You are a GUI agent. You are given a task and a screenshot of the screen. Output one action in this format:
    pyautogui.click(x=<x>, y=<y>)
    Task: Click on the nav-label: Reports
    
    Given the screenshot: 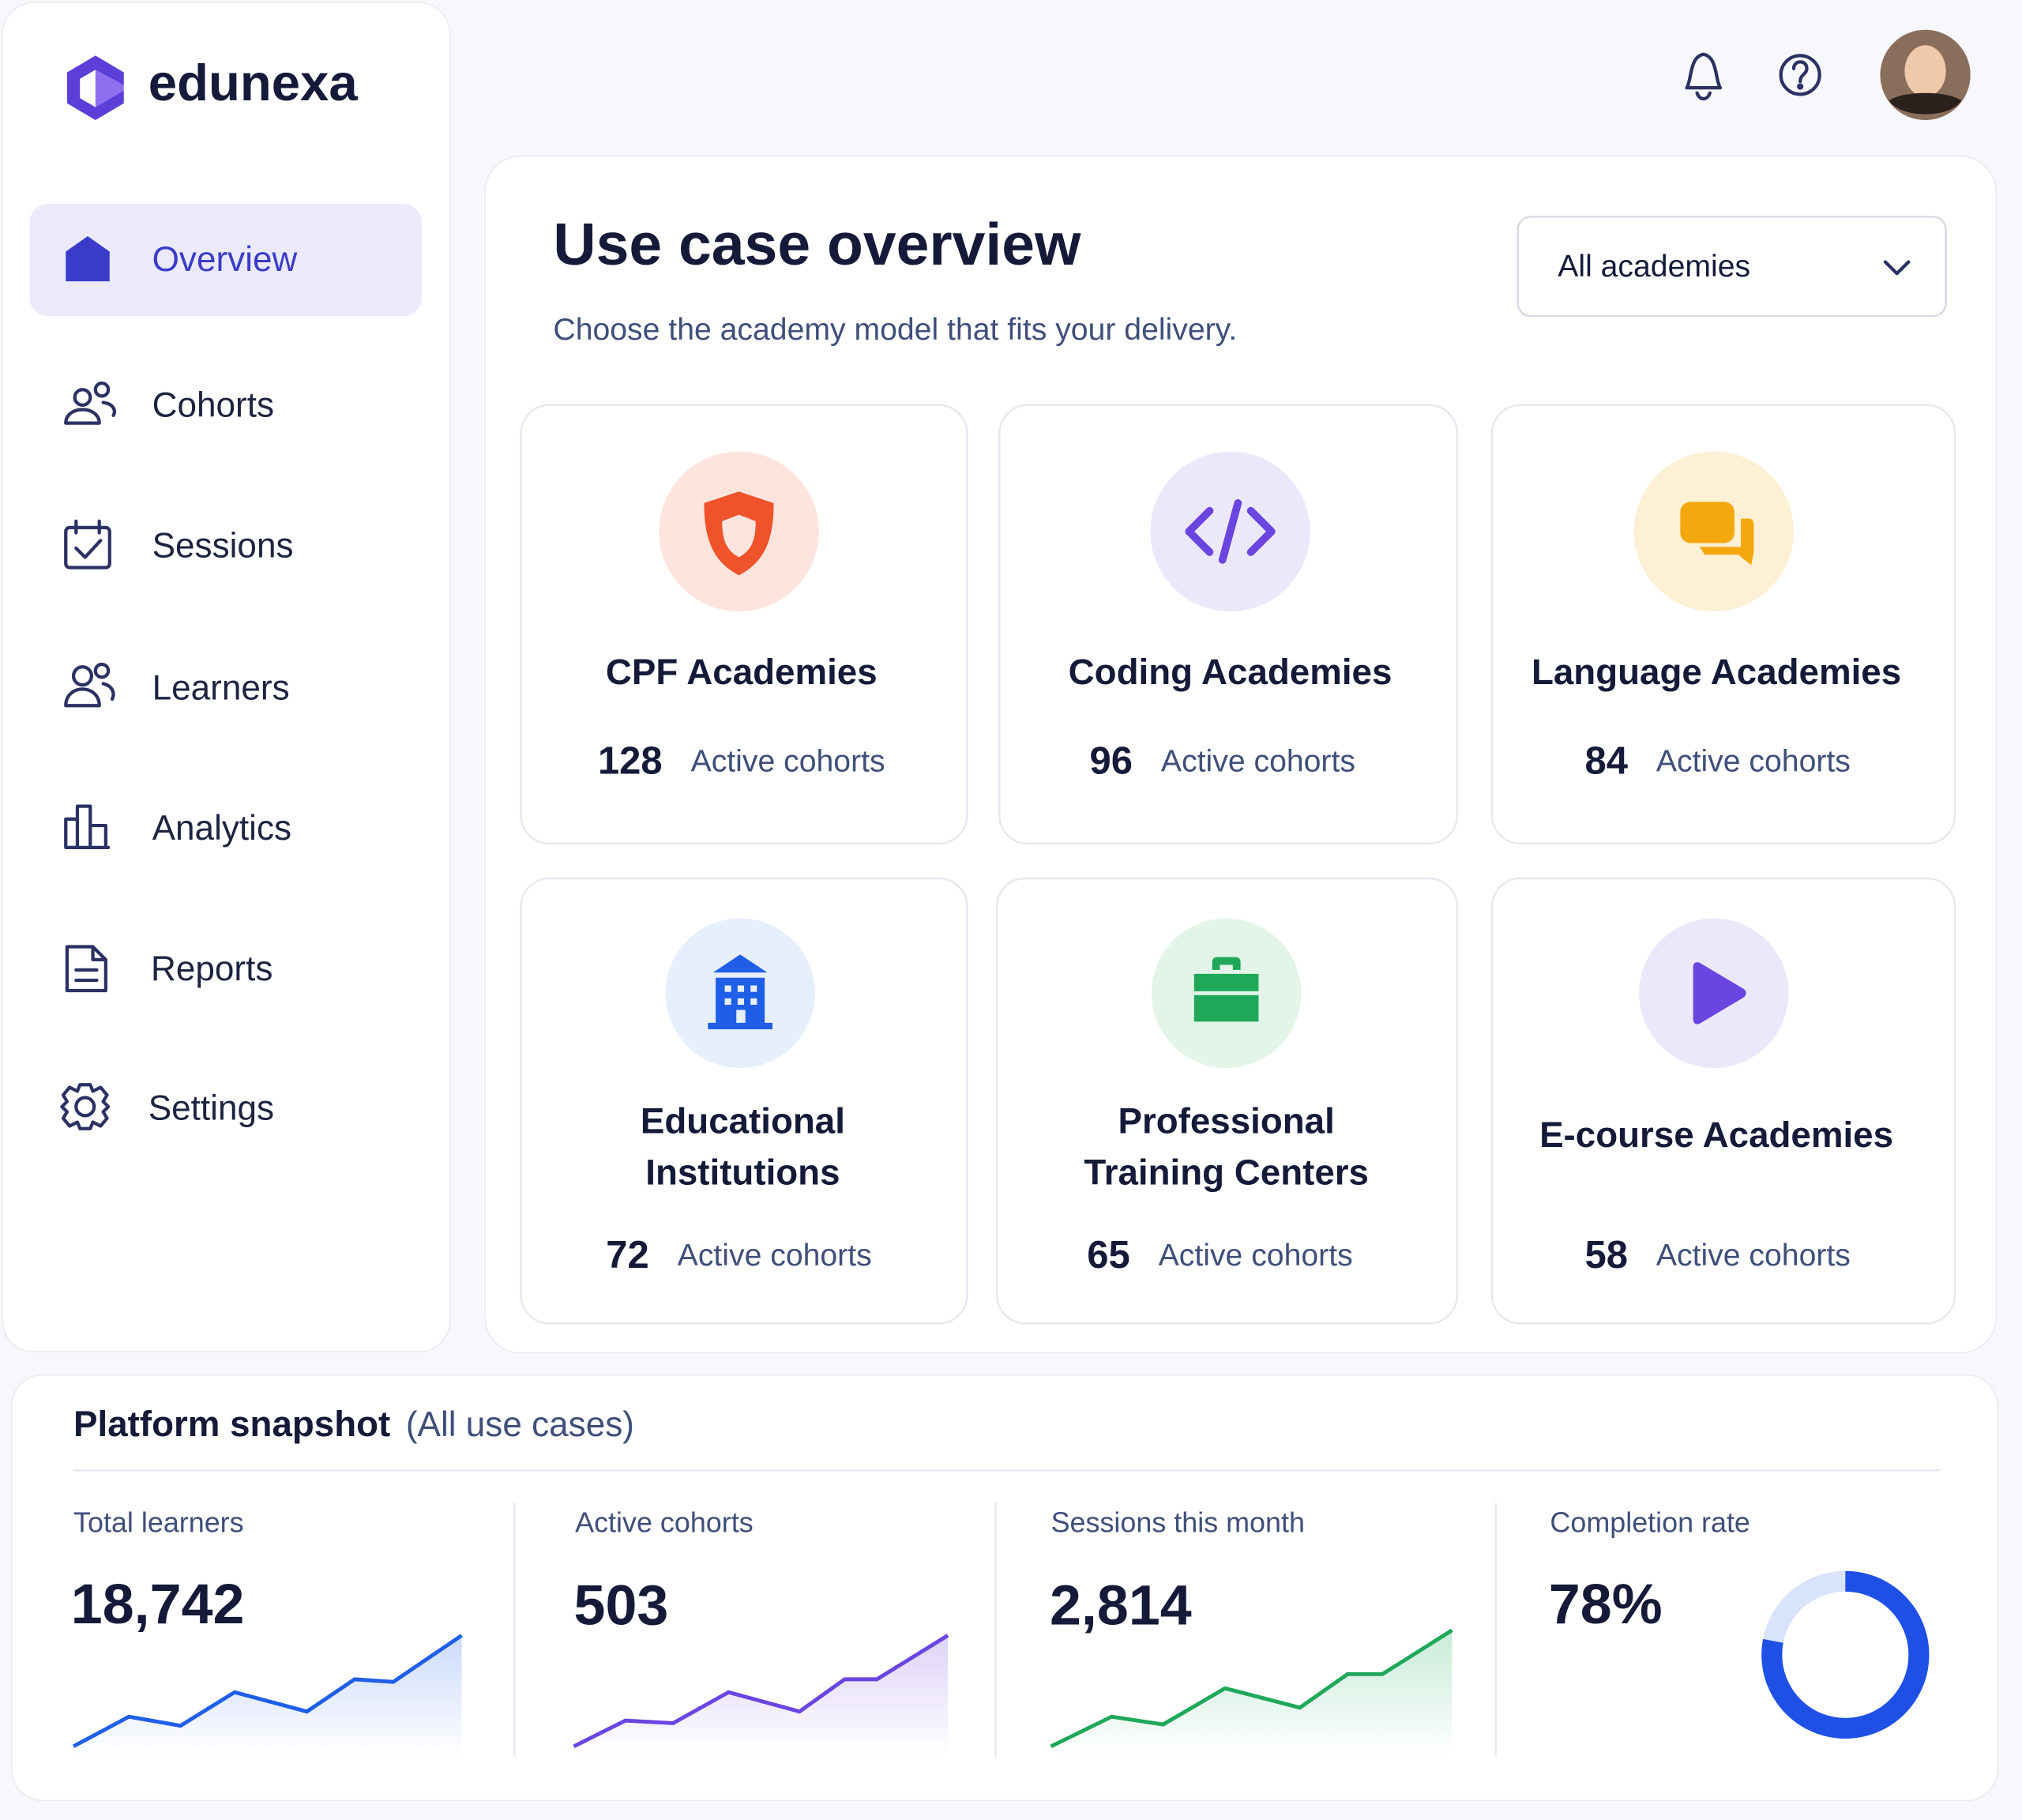 What is the action you would take?
    pyautogui.click(x=211, y=968)
    